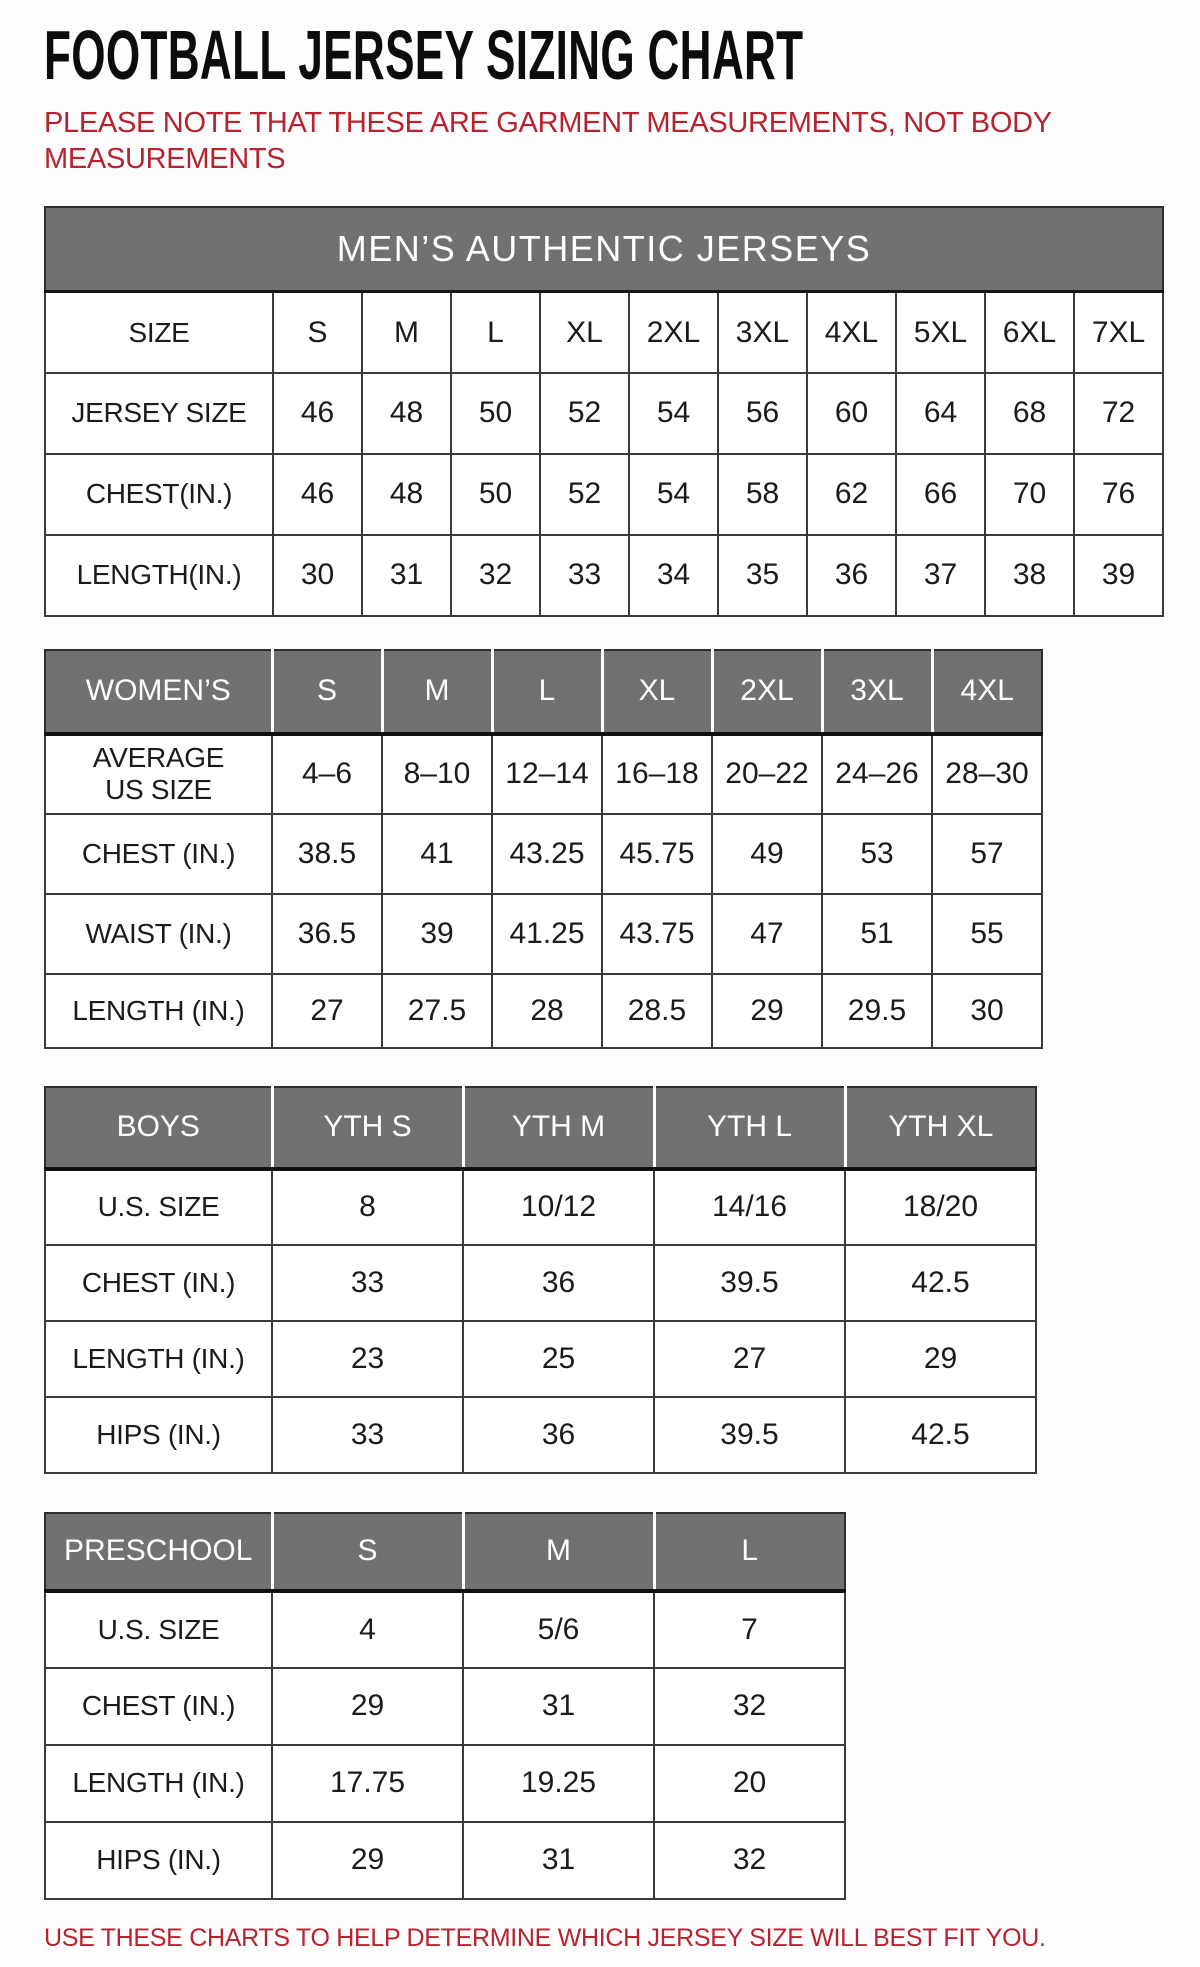  What do you see at coordinates (1029, 575) in the screenshot?
I see `value-cell: 38` at bounding box center [1029, 575].